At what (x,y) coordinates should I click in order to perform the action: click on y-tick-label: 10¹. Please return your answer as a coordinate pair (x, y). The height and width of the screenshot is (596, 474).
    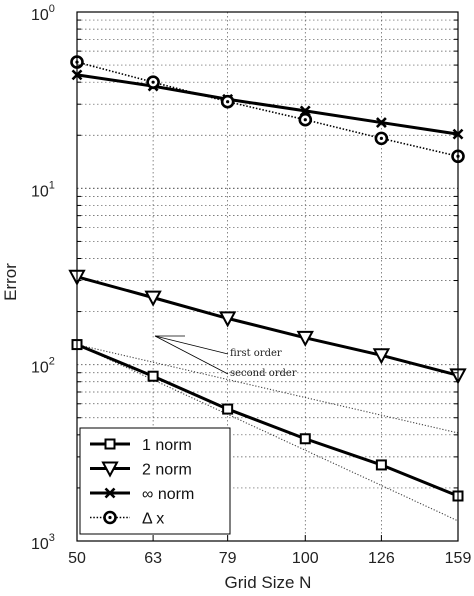
    Looking at the image, I should click on (43, 189).